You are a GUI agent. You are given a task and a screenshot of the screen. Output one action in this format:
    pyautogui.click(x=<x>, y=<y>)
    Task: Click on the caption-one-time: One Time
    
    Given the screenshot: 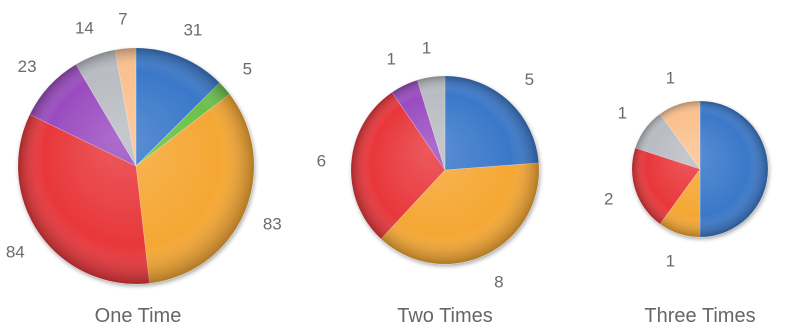 What is the action you would take?
    pyautogui.click(x=138, y=316)
    